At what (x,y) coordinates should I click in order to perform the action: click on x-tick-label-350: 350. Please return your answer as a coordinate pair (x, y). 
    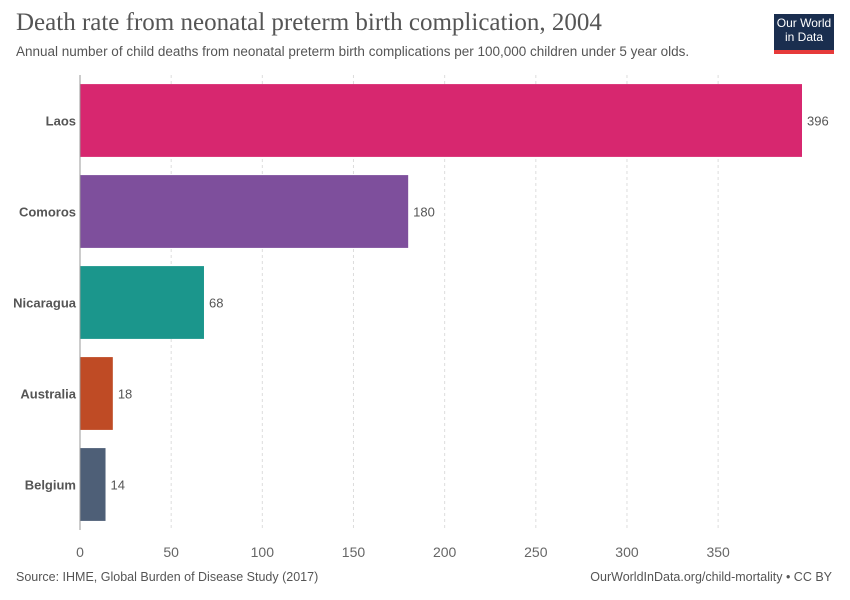
    Looking at the image, I should click on (718, 552).